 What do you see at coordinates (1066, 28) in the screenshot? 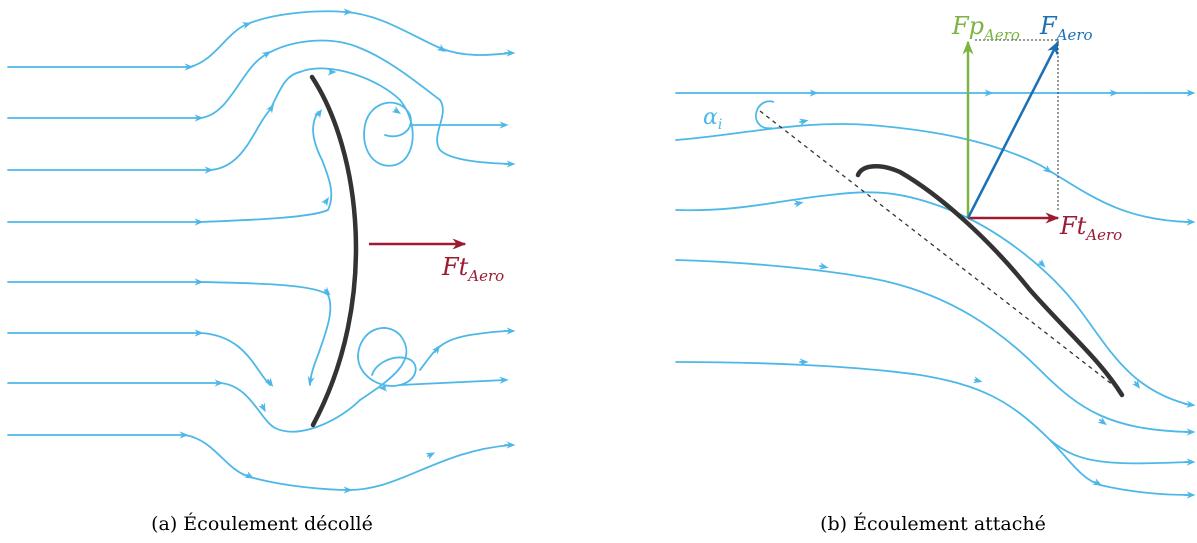
I see `force-resultant-label: FAero` at bounding box center [1066, 28].